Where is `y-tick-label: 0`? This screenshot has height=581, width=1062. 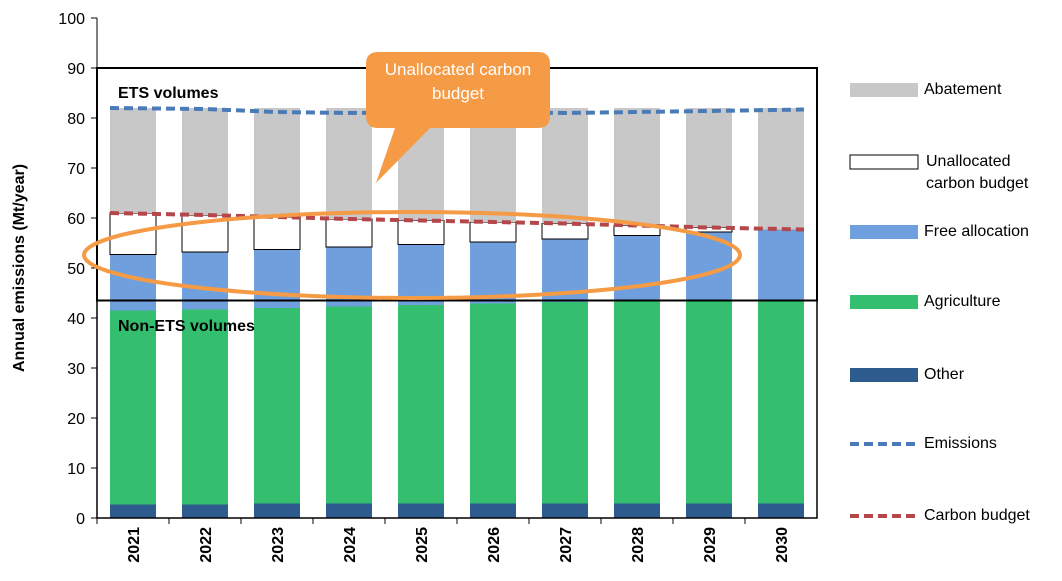
y-tick-label: 0 is located at coordinates (80, 519).